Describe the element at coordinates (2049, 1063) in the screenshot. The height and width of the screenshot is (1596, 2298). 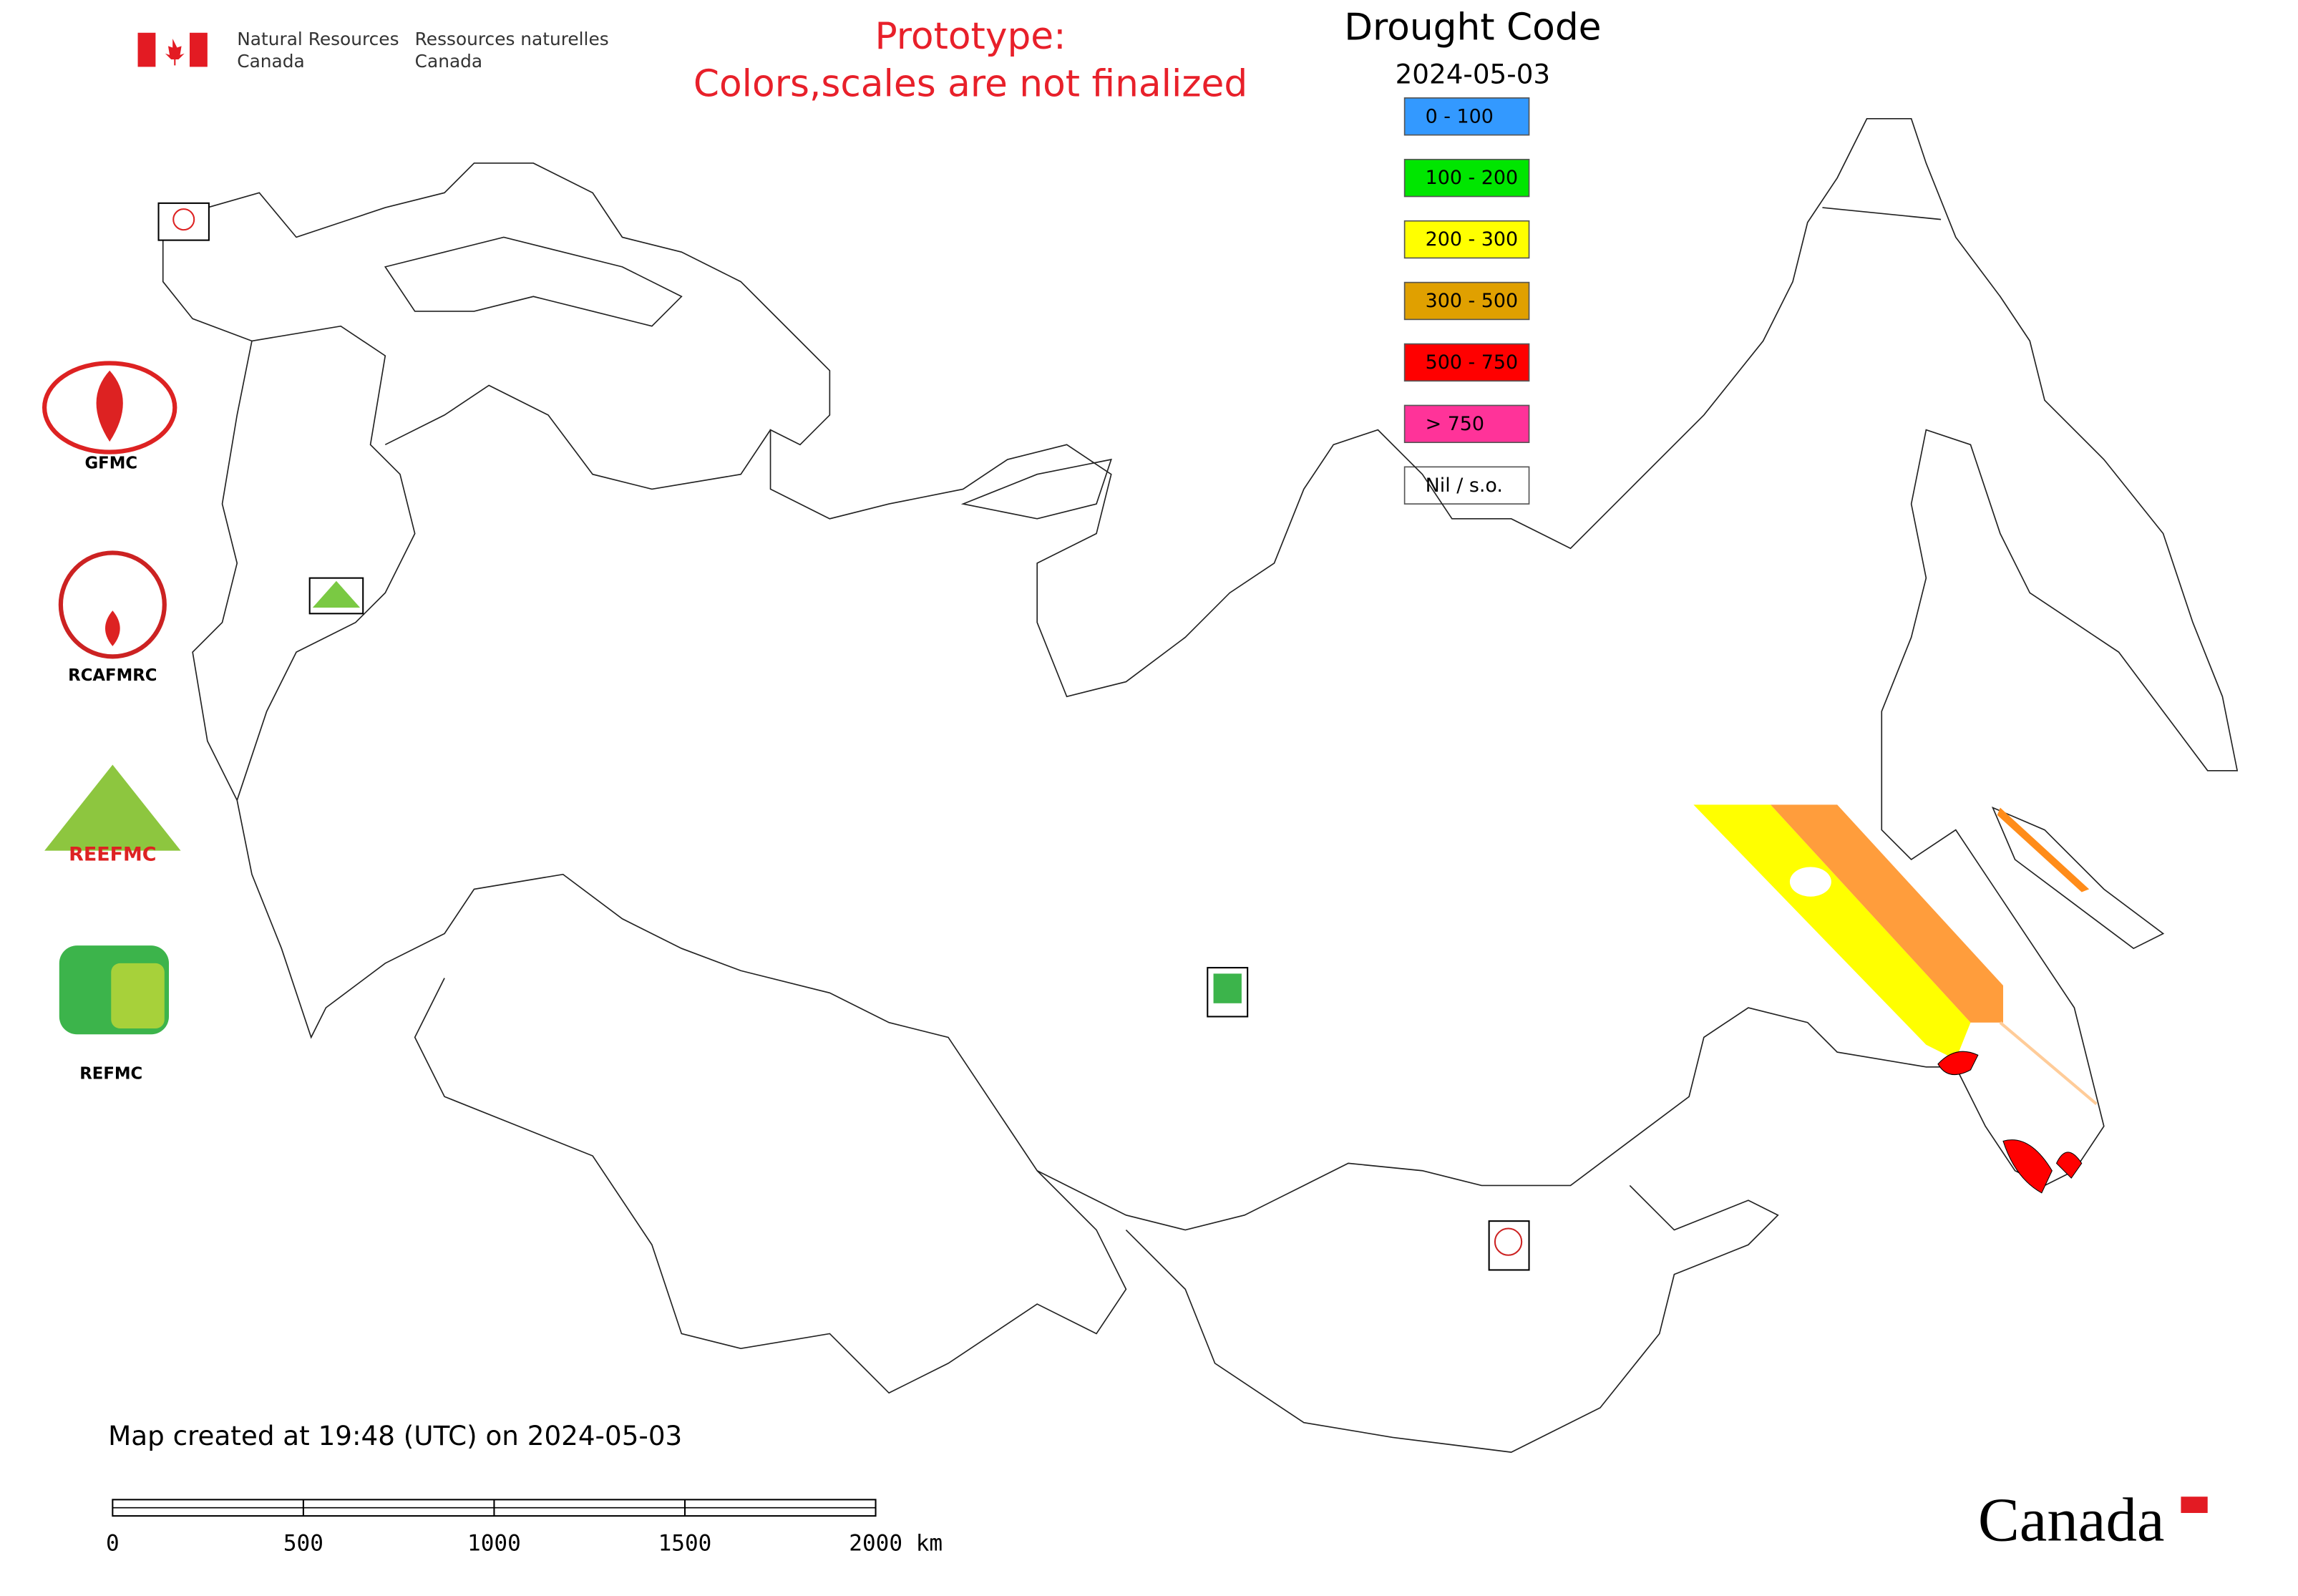
I see `area-streak` at that location.